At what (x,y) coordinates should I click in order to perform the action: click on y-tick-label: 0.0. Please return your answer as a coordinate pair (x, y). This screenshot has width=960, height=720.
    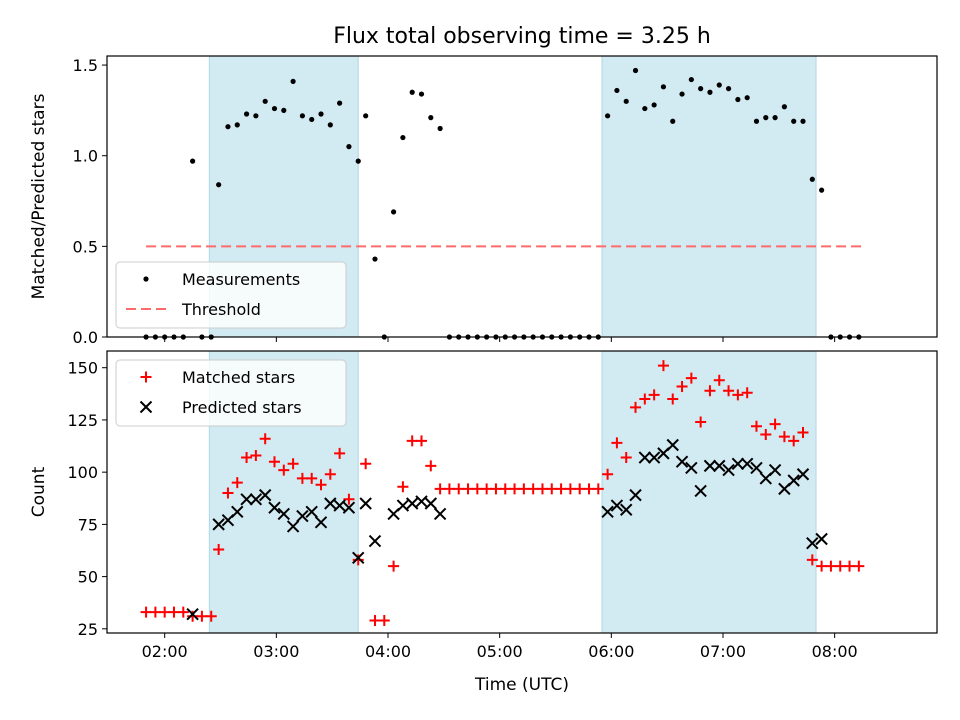
    Looking at the image, I should click on (85, 337).